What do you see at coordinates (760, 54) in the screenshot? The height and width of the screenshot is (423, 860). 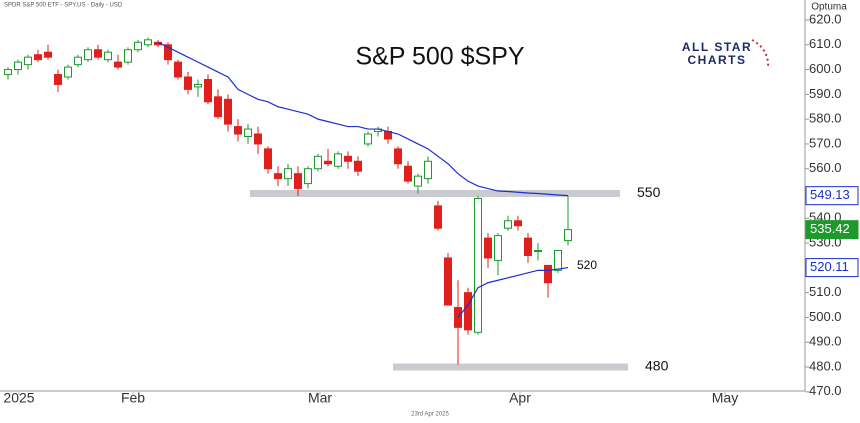 I see `logo-arc` at bounding box center [760, 54].